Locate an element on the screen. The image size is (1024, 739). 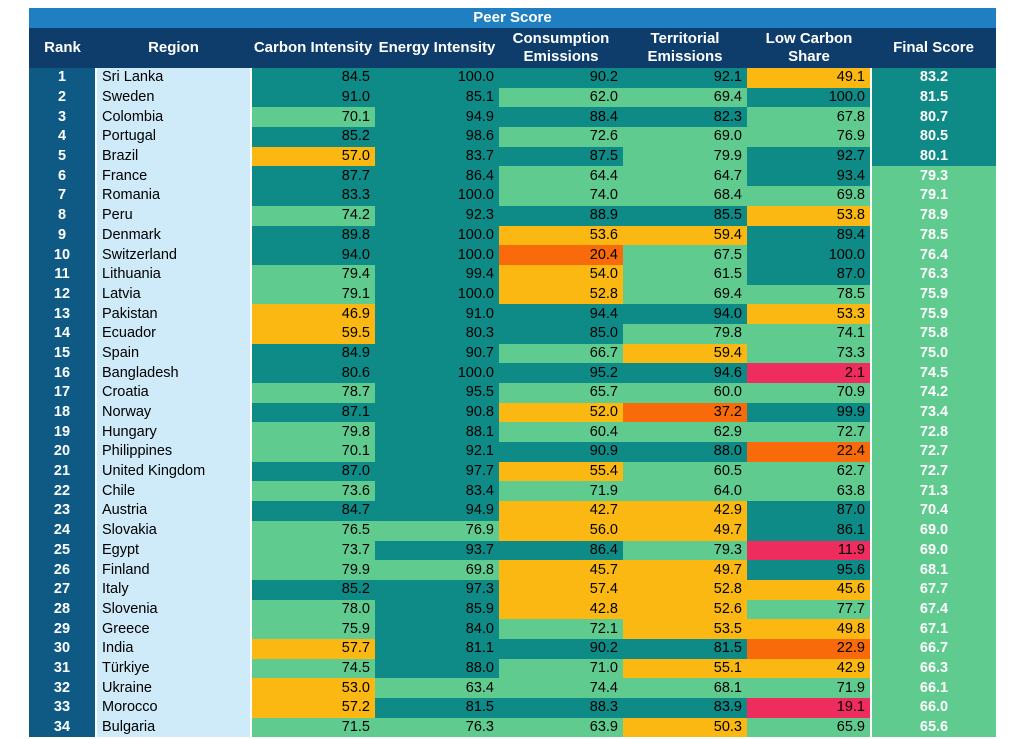
region-cell: Finland is located at coordinates (173, 570).